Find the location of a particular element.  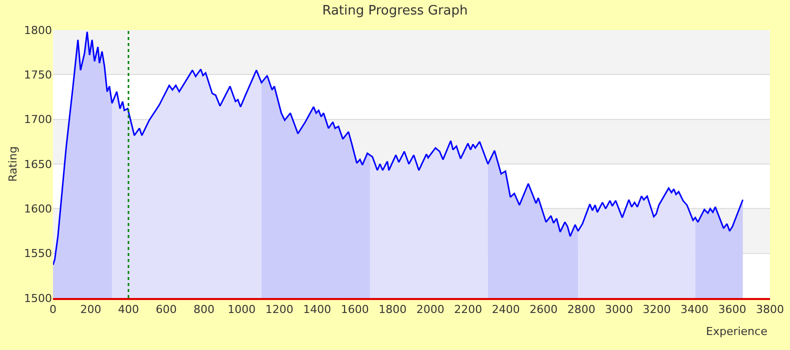

y-tick-label: 1550 is located at coordinates (38, 253).